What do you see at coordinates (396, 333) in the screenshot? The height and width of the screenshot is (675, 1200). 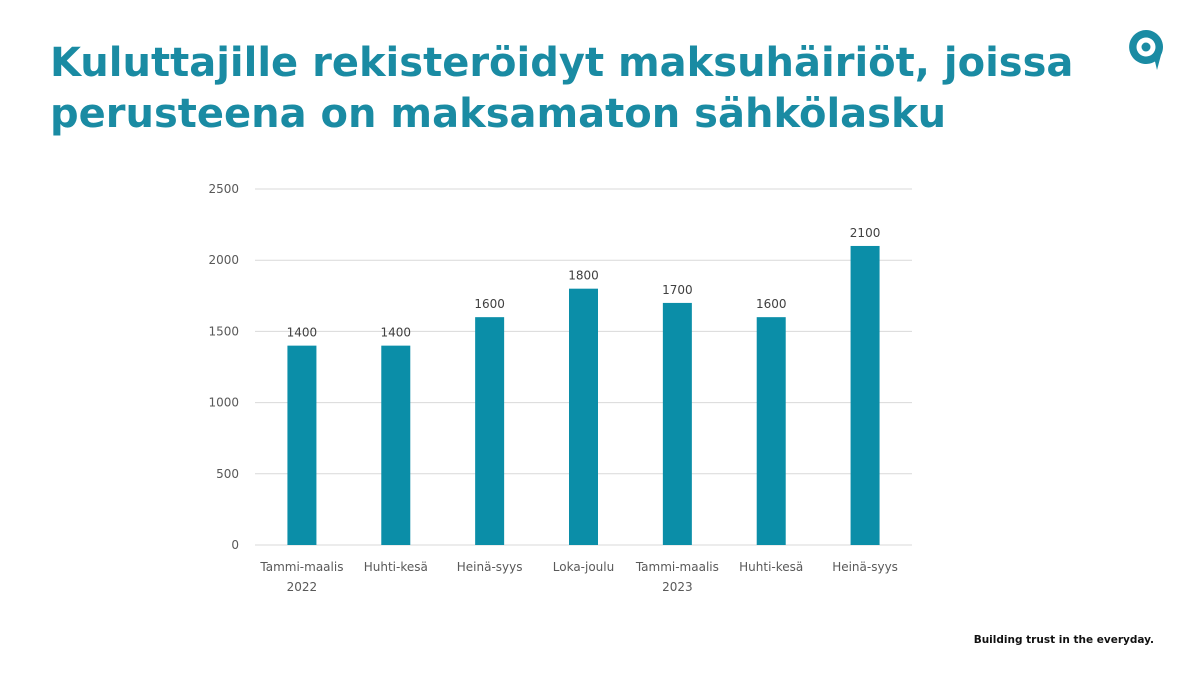 I see `data-label-2: 1400` at bounding box center [396, 333].